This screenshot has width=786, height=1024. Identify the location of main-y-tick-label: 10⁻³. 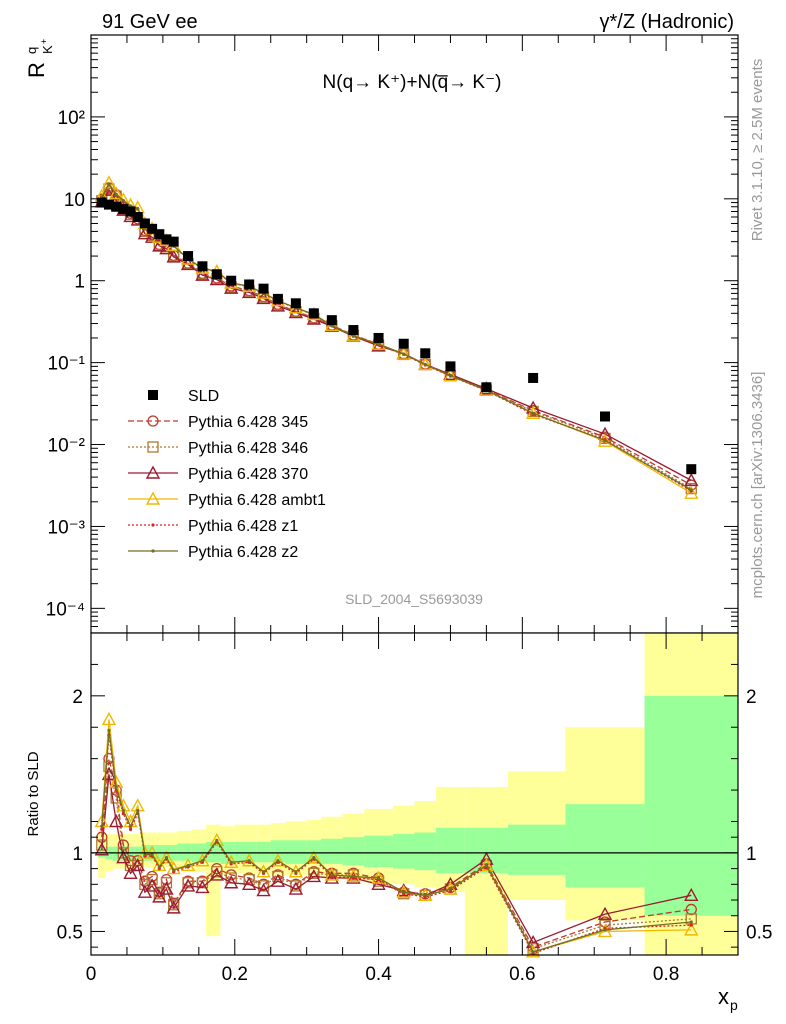
(67, 527).